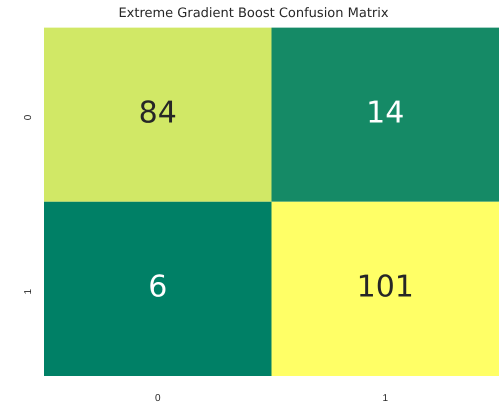  What do you see at coordinates (385, 287) in the screenshot?
I see `data-label: 101` at bounding box center [385, 287].